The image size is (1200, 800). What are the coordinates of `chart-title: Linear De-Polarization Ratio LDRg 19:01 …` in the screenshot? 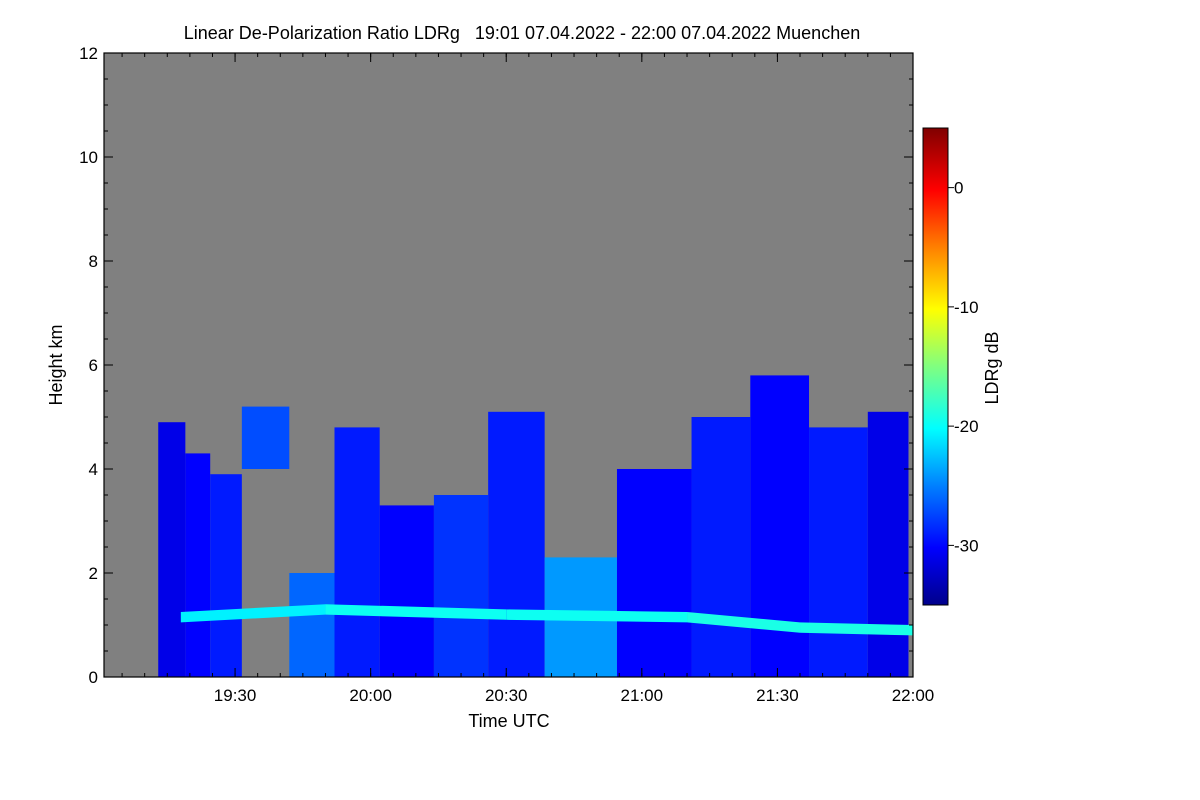 It's located at (522, 33).